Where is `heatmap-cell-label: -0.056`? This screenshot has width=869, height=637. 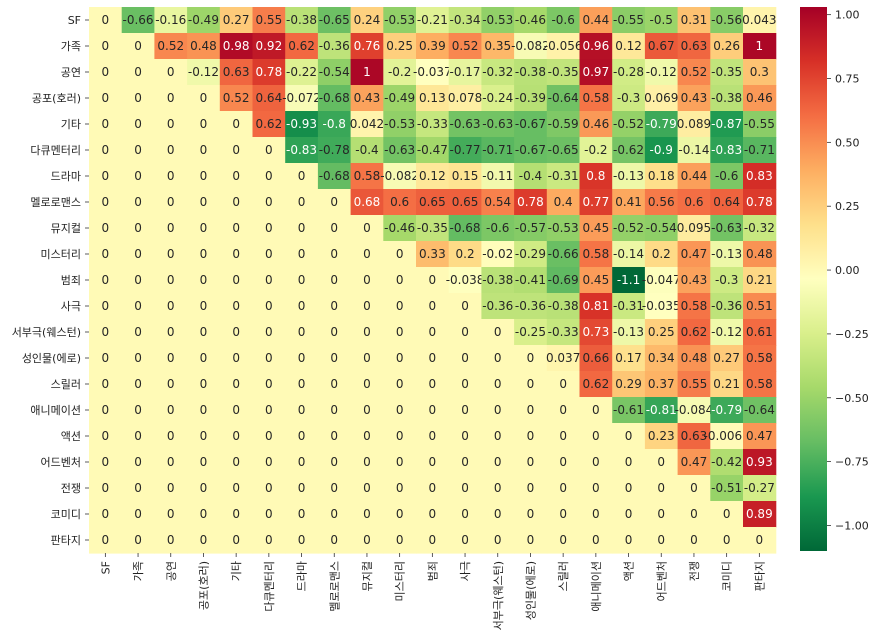
heatmap-cell-label: -0.056 is located at coordinates (563, 46).